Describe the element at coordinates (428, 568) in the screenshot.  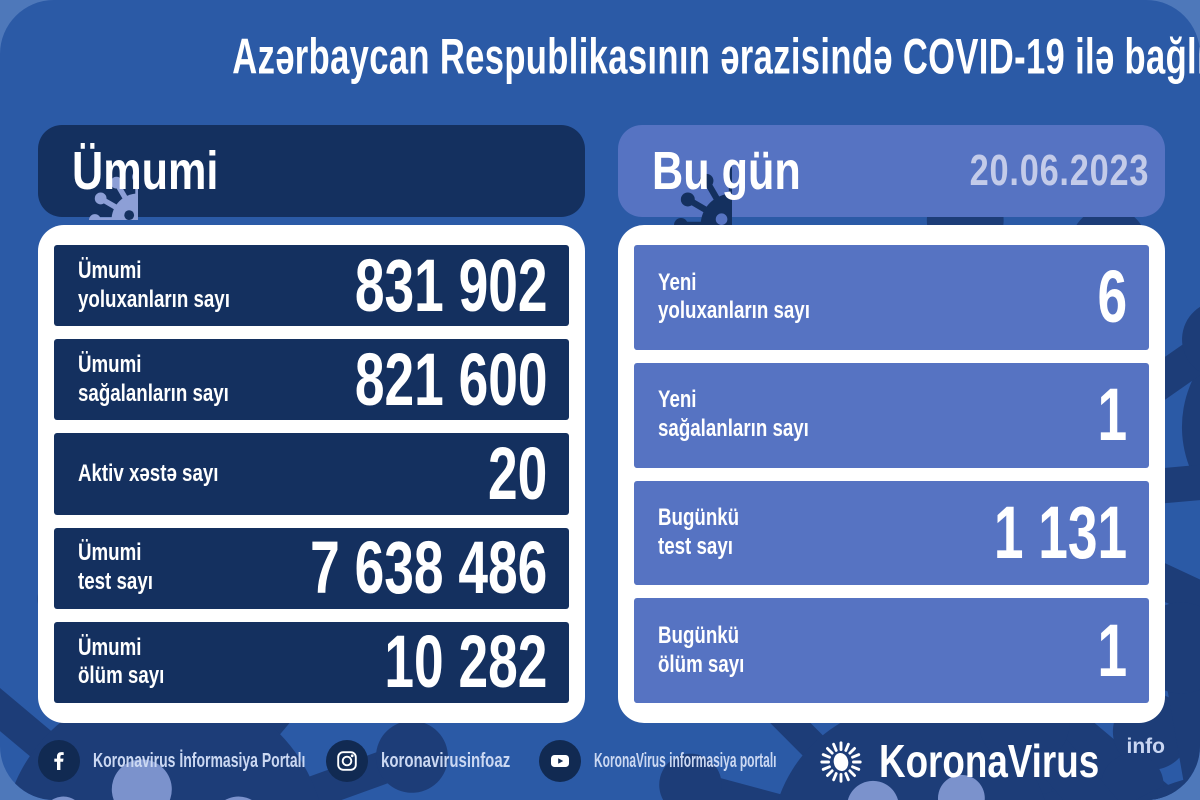
I see `stat-value: 7 638 486` at that location.